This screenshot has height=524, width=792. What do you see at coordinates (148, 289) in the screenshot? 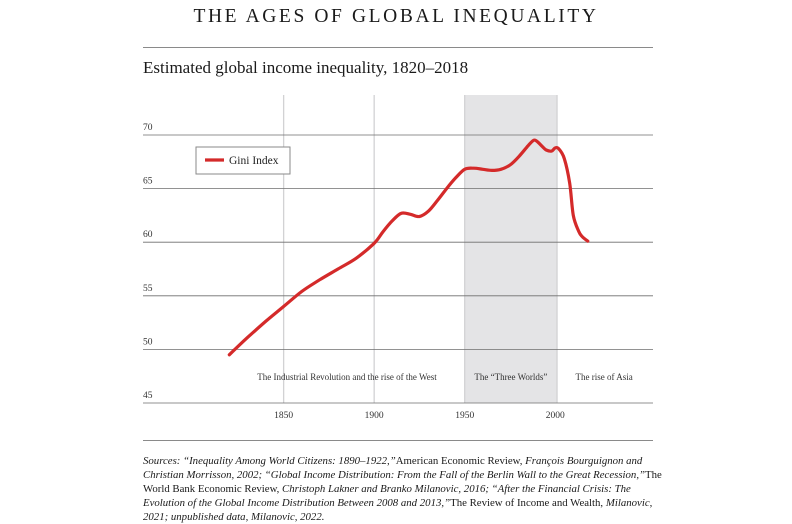
I see `y-tick-label: 55` at bounding box center [148, 289].